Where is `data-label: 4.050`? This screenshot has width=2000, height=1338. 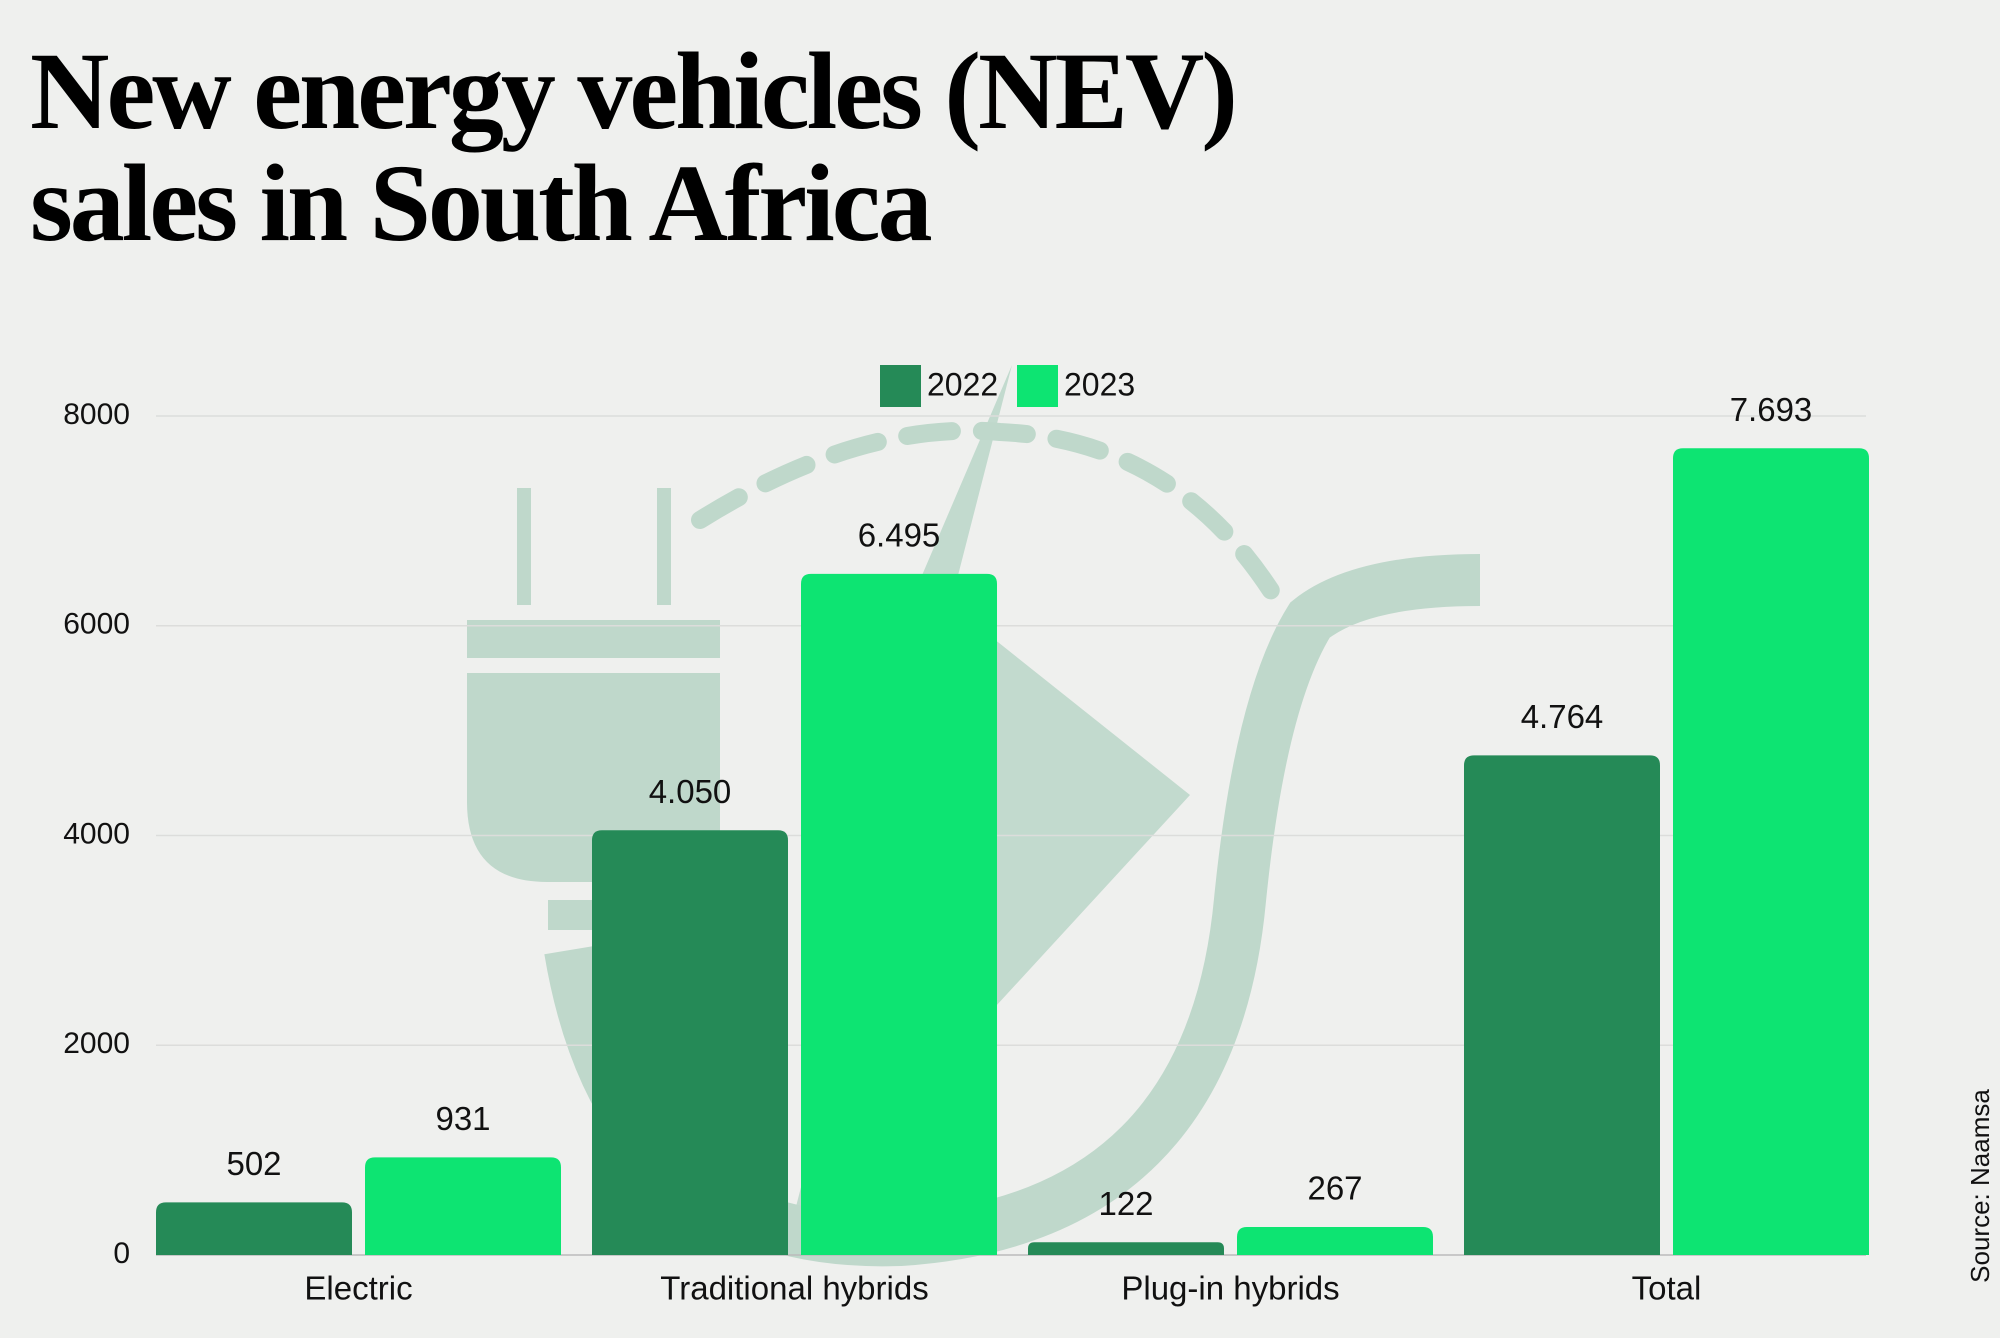 data-label: 4.050 is located at coordinates (690, 791).